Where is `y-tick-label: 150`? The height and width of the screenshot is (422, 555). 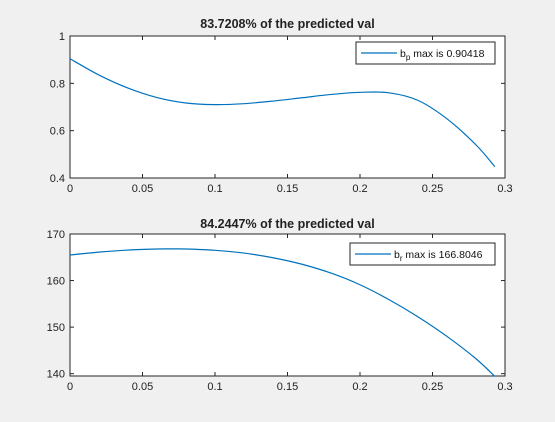
y-tick-label: 150 is located at coordinates (56, 328).